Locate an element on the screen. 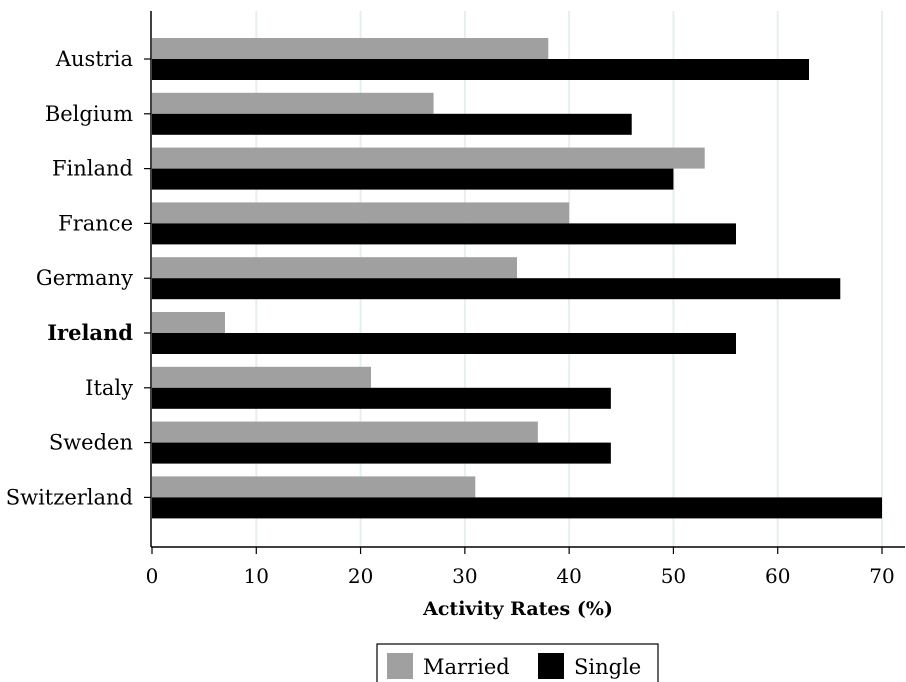 The image size is (906, 682). legend-box is located at coordinates (517, 662).